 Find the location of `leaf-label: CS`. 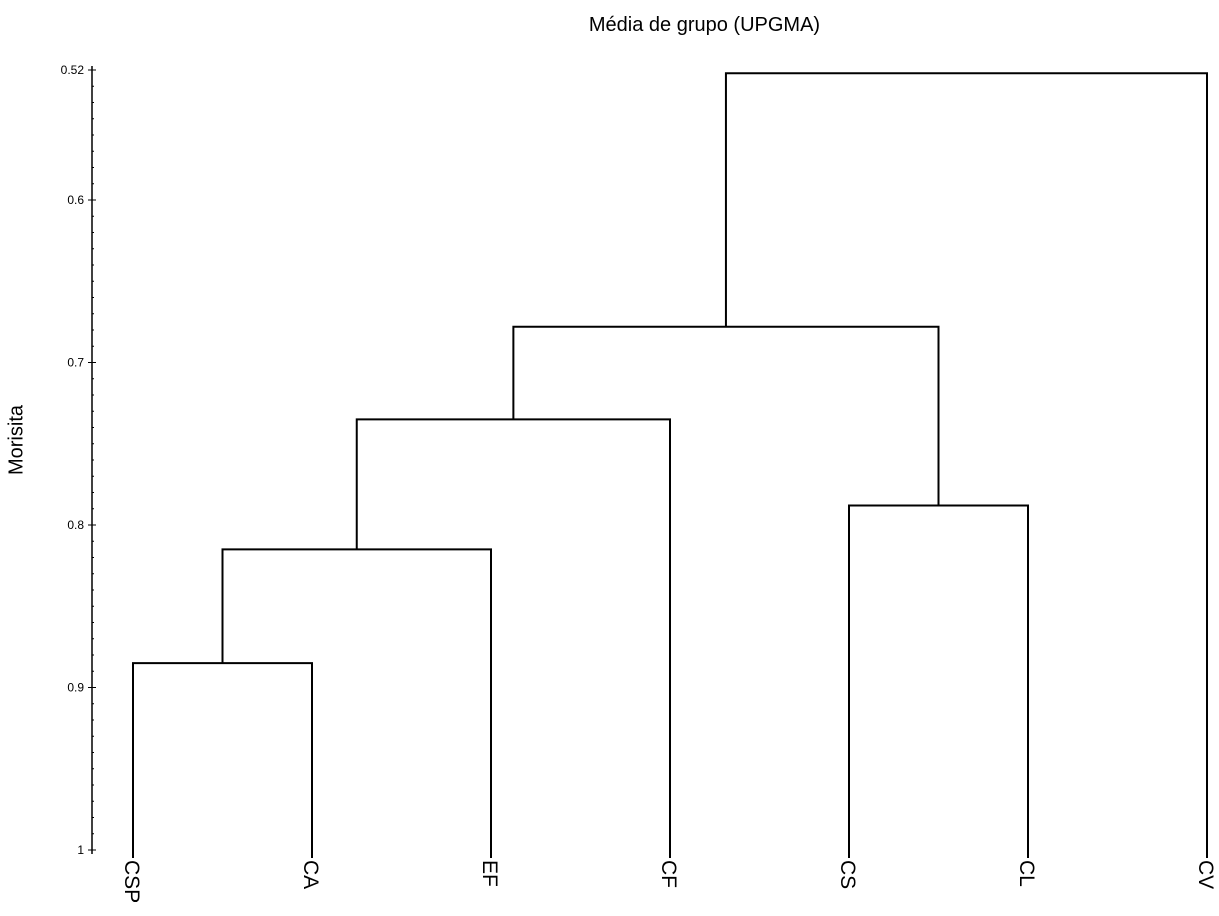

leaf-label: CS is located at coordinates (847, 874).